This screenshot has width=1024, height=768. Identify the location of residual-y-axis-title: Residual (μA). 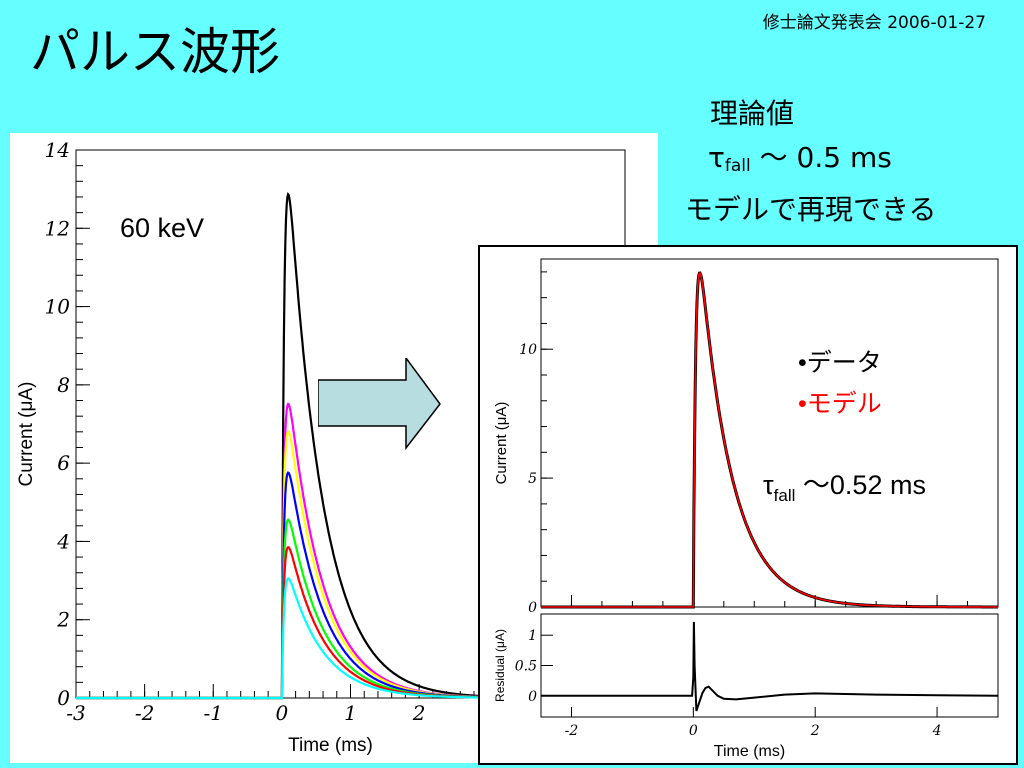
(500, 665).